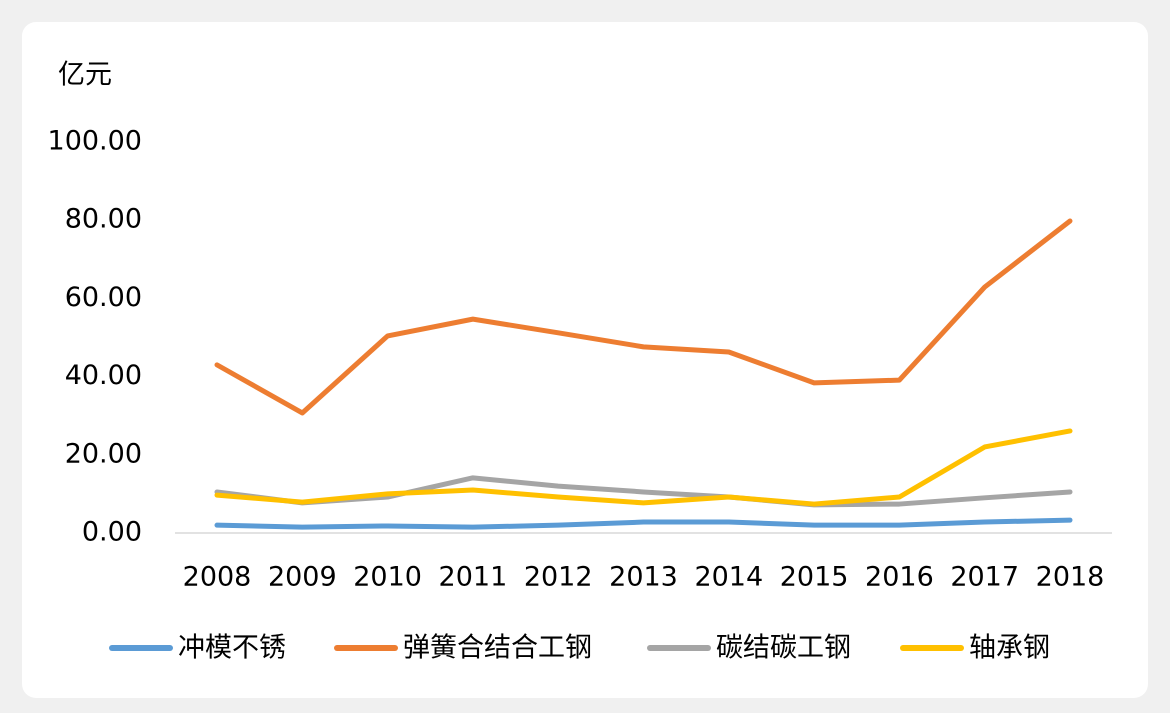 The image size is (1170, 713). Describe the element at coordinates (232, 648) in the screenshot. I see `legend-label: 冲模不锈` at that location.